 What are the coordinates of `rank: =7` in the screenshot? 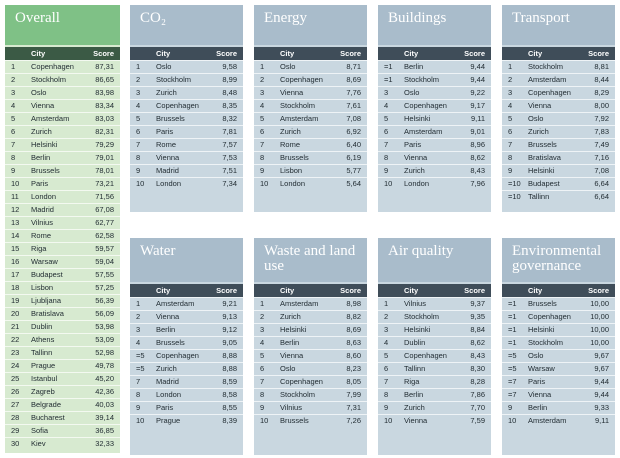 It's located at (512, 394).